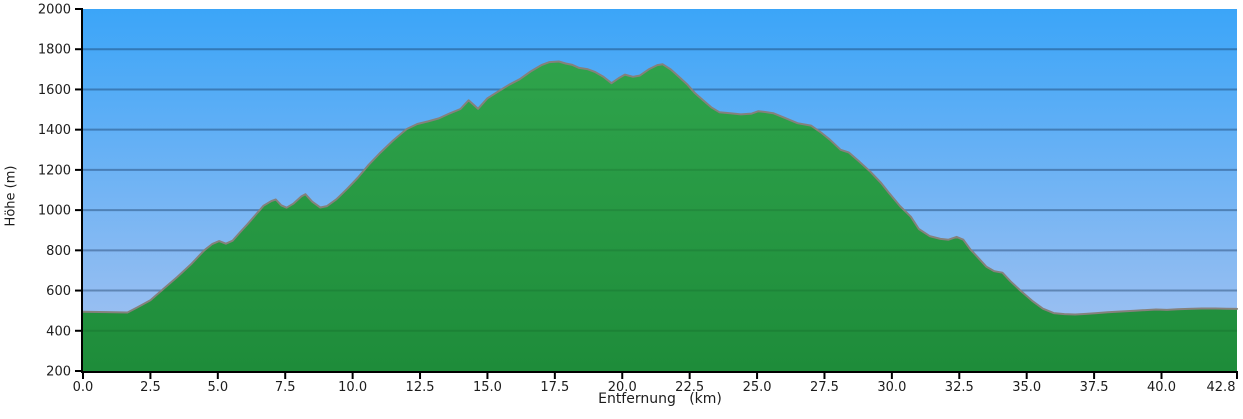 The height and width of the screenshot is (419, 1243). Describe the element at coordinates (54, 211) in the screenshot. I see `y-tick-label: 1000` at that location.